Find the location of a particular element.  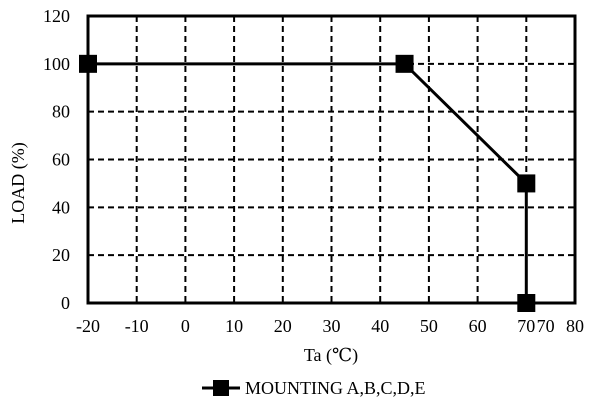

x-tick-label: -20 is located at coordinates (88, 326).